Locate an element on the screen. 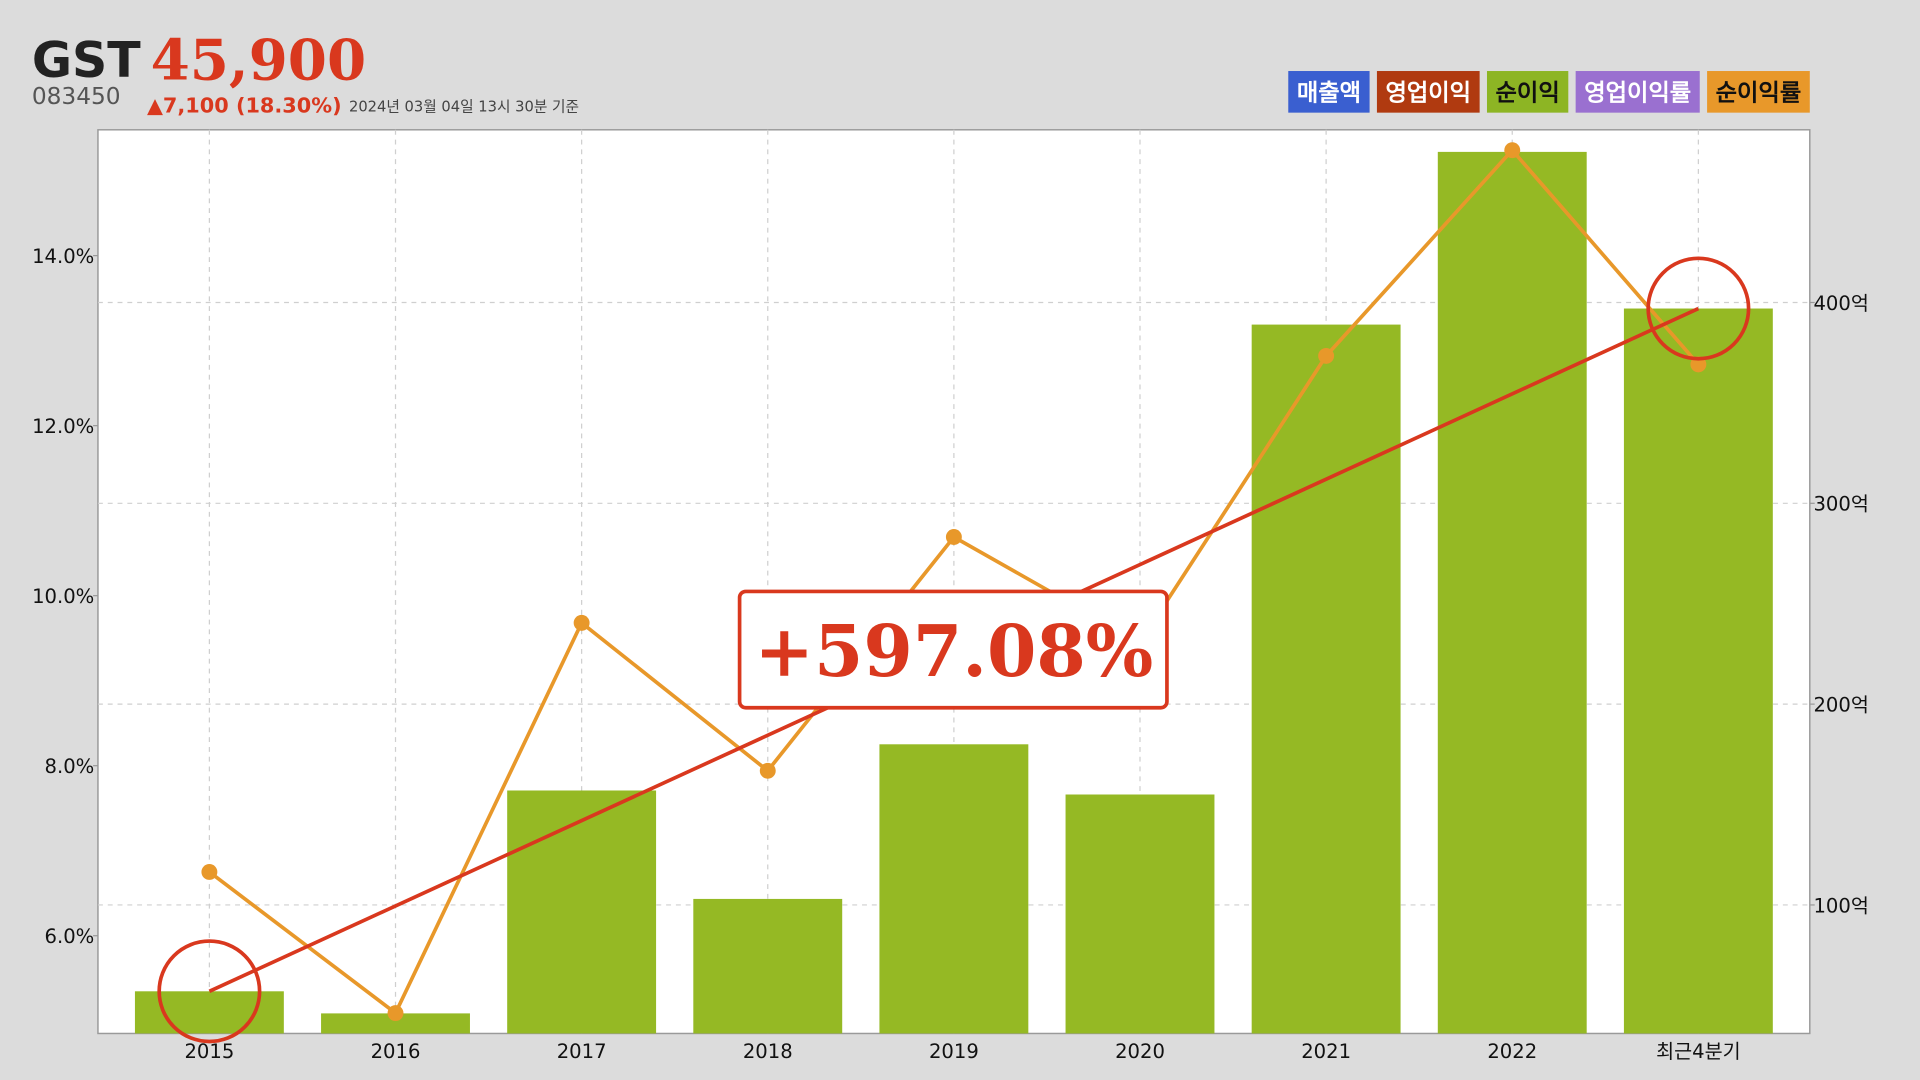 The width and height of the screenshot is (1920, 1080). legend-item: 순이익 is located at coordinates (1527, 92).